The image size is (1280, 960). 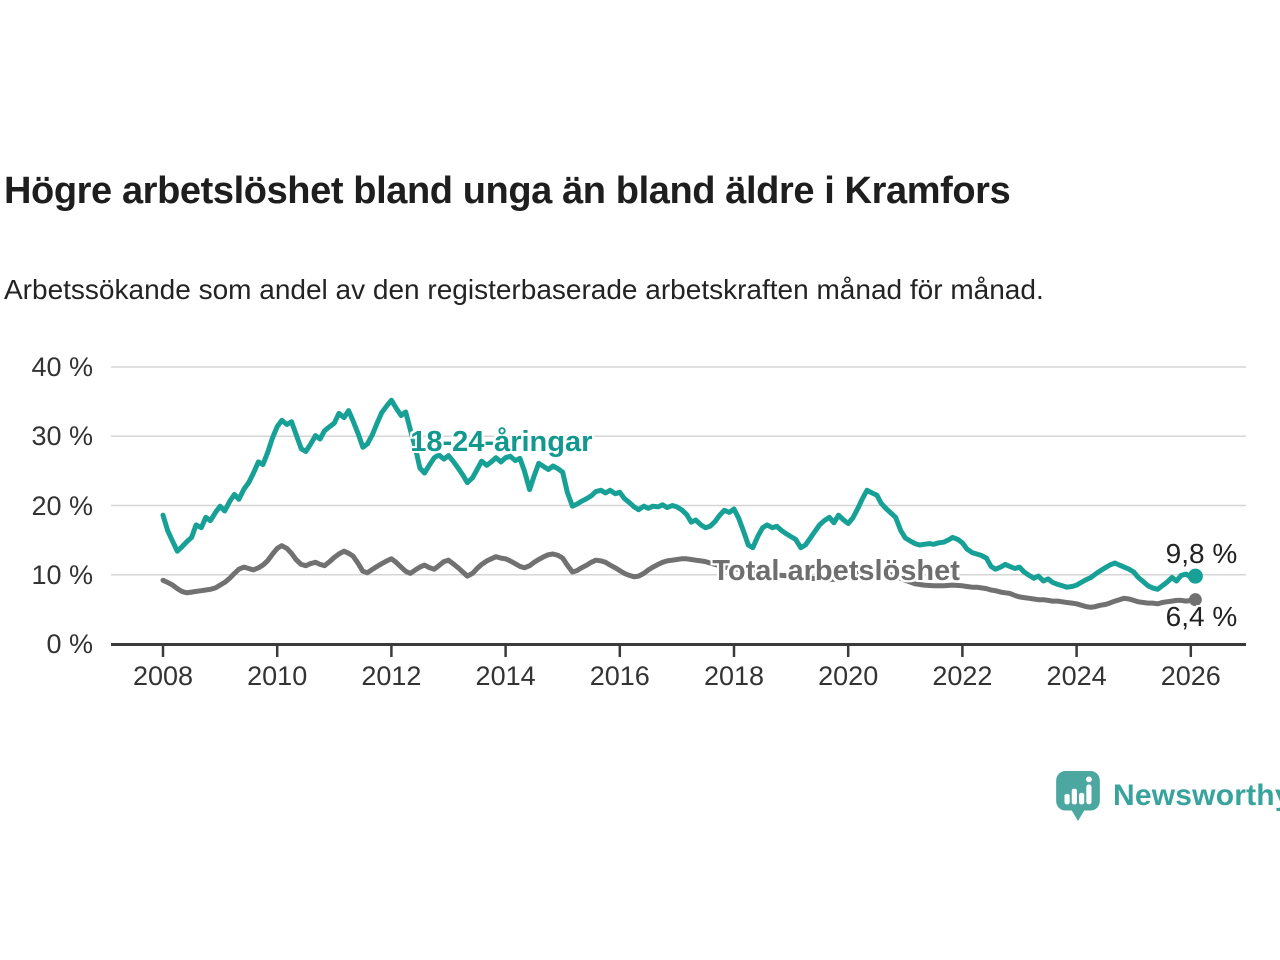 What do you see at coordinates (1190, 676) in the screenshot?
I see `x-axis-tick-label: 2026` at bounding box center [1190, 676].